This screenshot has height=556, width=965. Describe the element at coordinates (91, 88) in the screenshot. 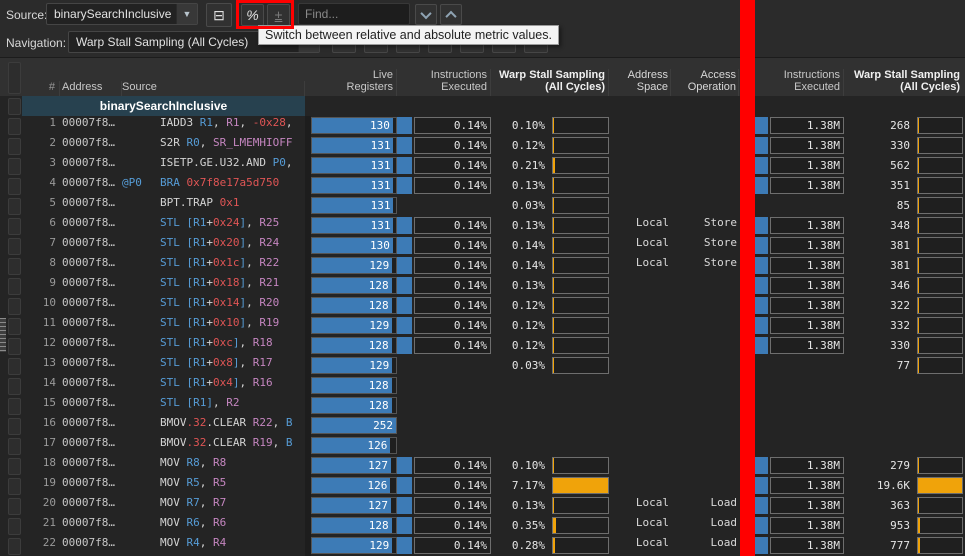

I see `col-header-address: Address` at that location.